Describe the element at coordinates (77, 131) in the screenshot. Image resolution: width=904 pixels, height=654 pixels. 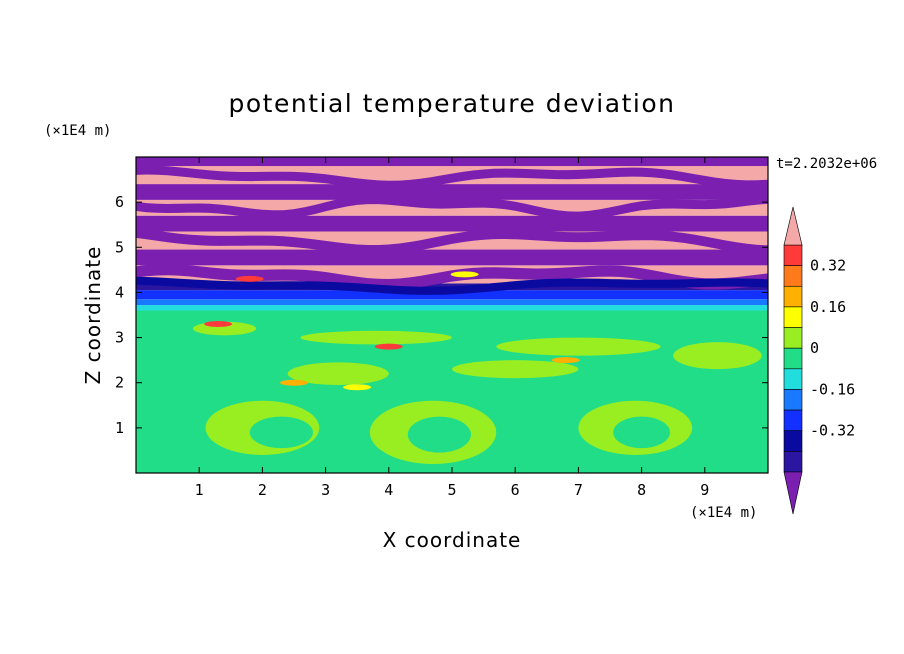
I see `y-unit-label: (×1E4 m)` at that location.